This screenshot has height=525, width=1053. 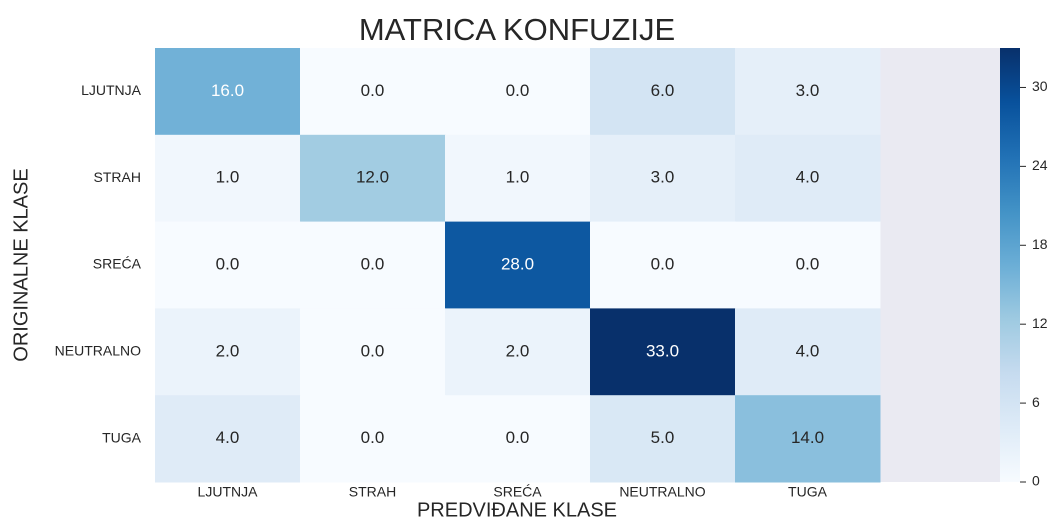 What do you see at coordinates (517, 510) in the screenshot?
I see `x-axis-label: PREDVIĐANE KLASE` at bounding box center [517, 510].